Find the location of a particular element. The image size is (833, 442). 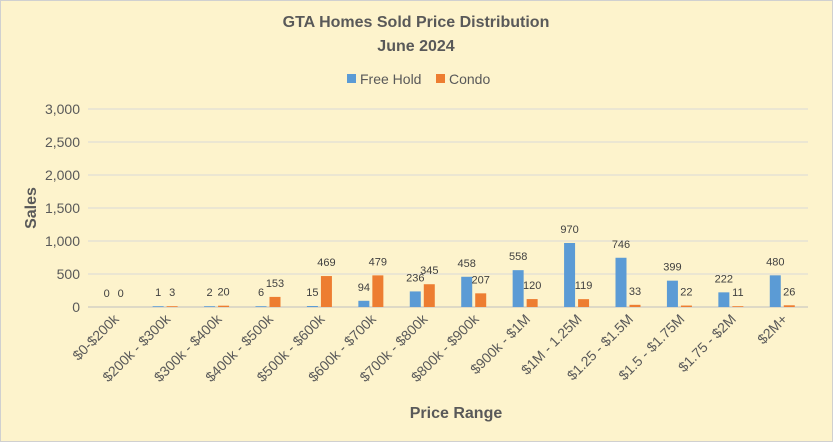

y-tick-label: 0 is located at coordinates (76, 307).